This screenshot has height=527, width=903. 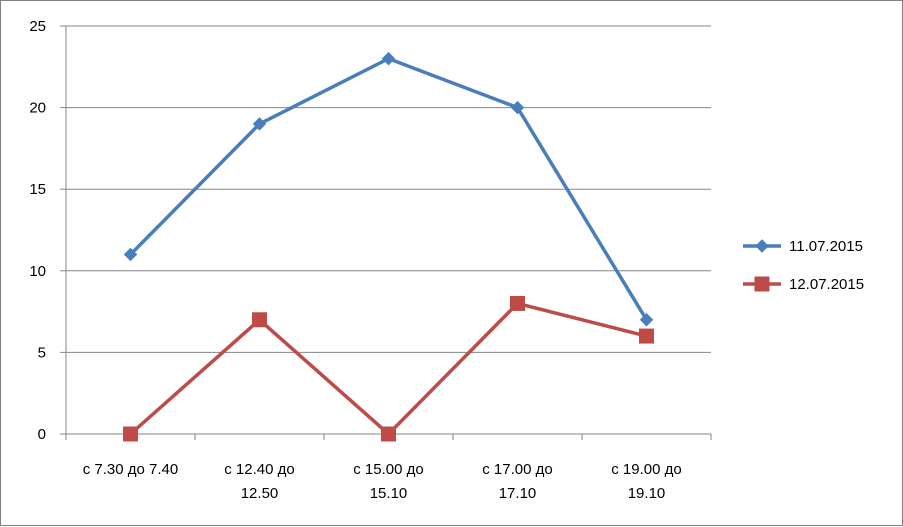 I want to click on legend: 11.07.2015 12.07.2015, so click(x=803, y=265).